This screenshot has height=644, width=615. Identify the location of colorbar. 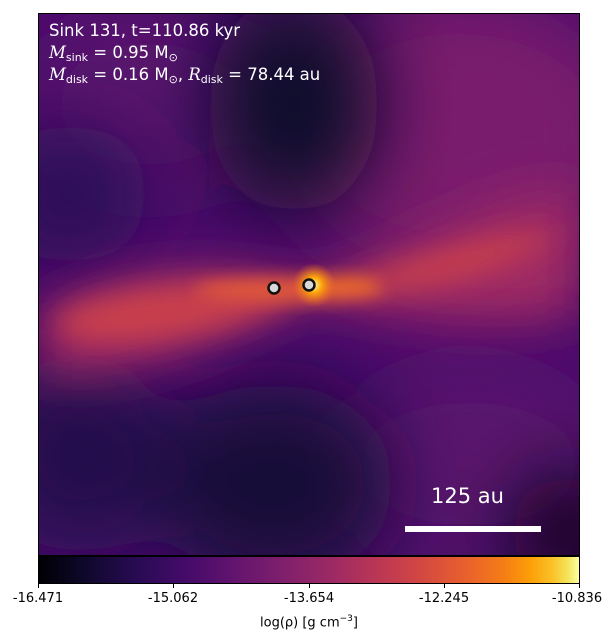
(309, 570).